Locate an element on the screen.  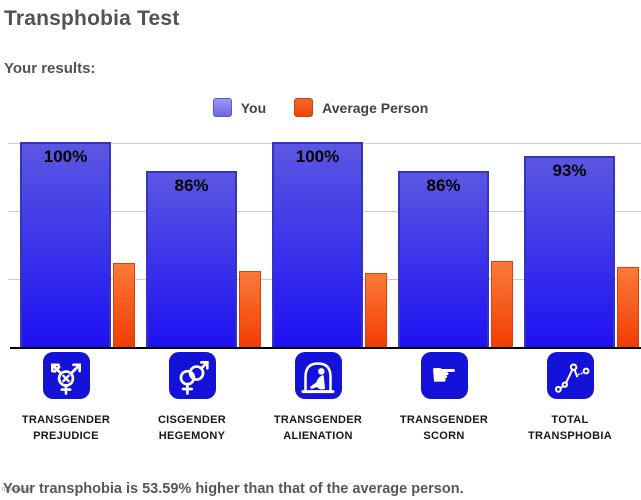
legend-label-average-person: Average Person is located at coordinates (375, 107).